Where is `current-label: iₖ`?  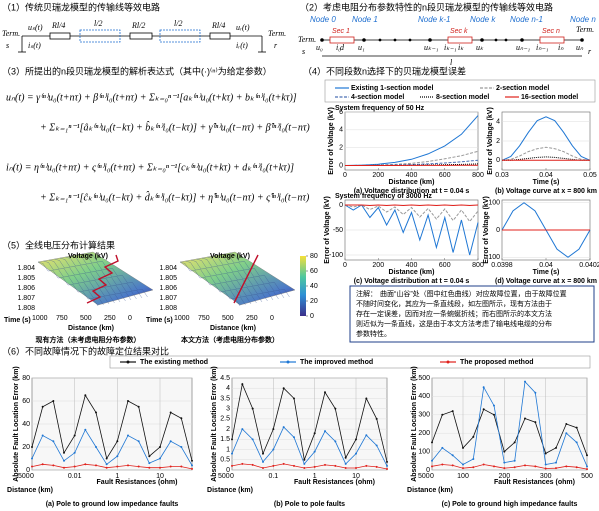 current-label: iₖ is located at coordinates (461, 47).